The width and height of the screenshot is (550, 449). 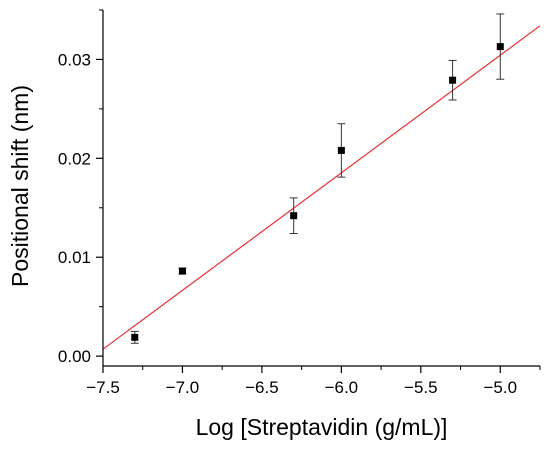 What do you see at coordinates (183, 387) in the screenshot?
I see `x-tick-label: −7.0` at bounding box center [183, 387].